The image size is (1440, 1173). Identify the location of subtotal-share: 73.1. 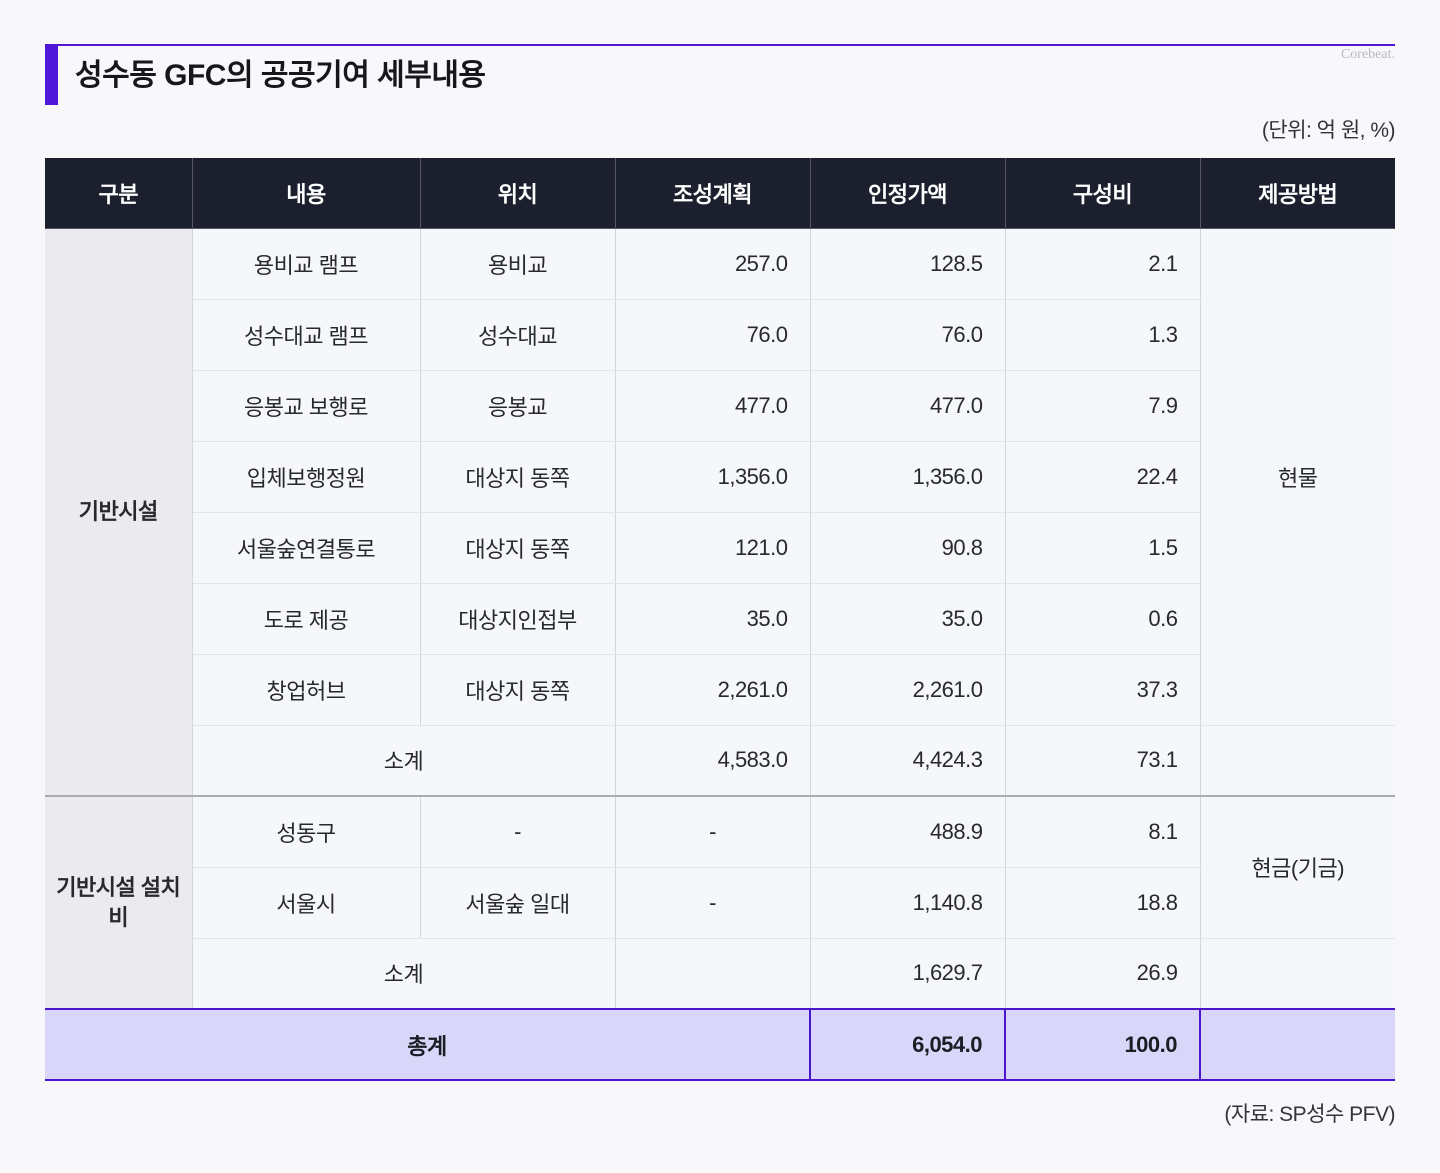
(1102, 760).